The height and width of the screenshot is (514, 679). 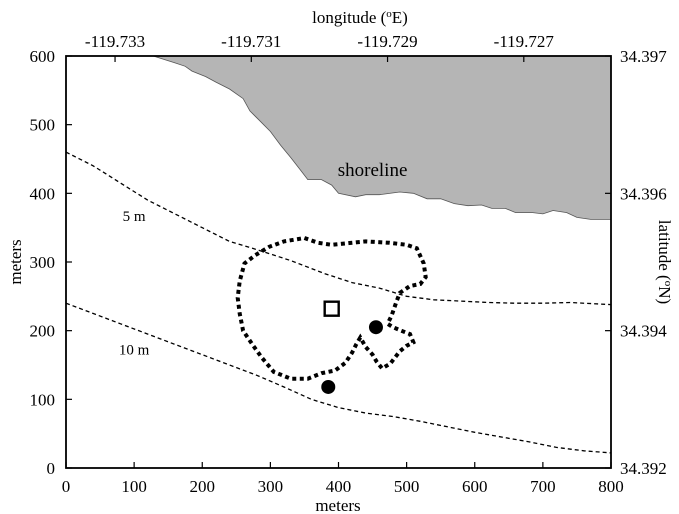 What do you see at coordinates (475, 486) in the screenshot?
I see `x-tick-label: 600` at bounding box center [475, 486].